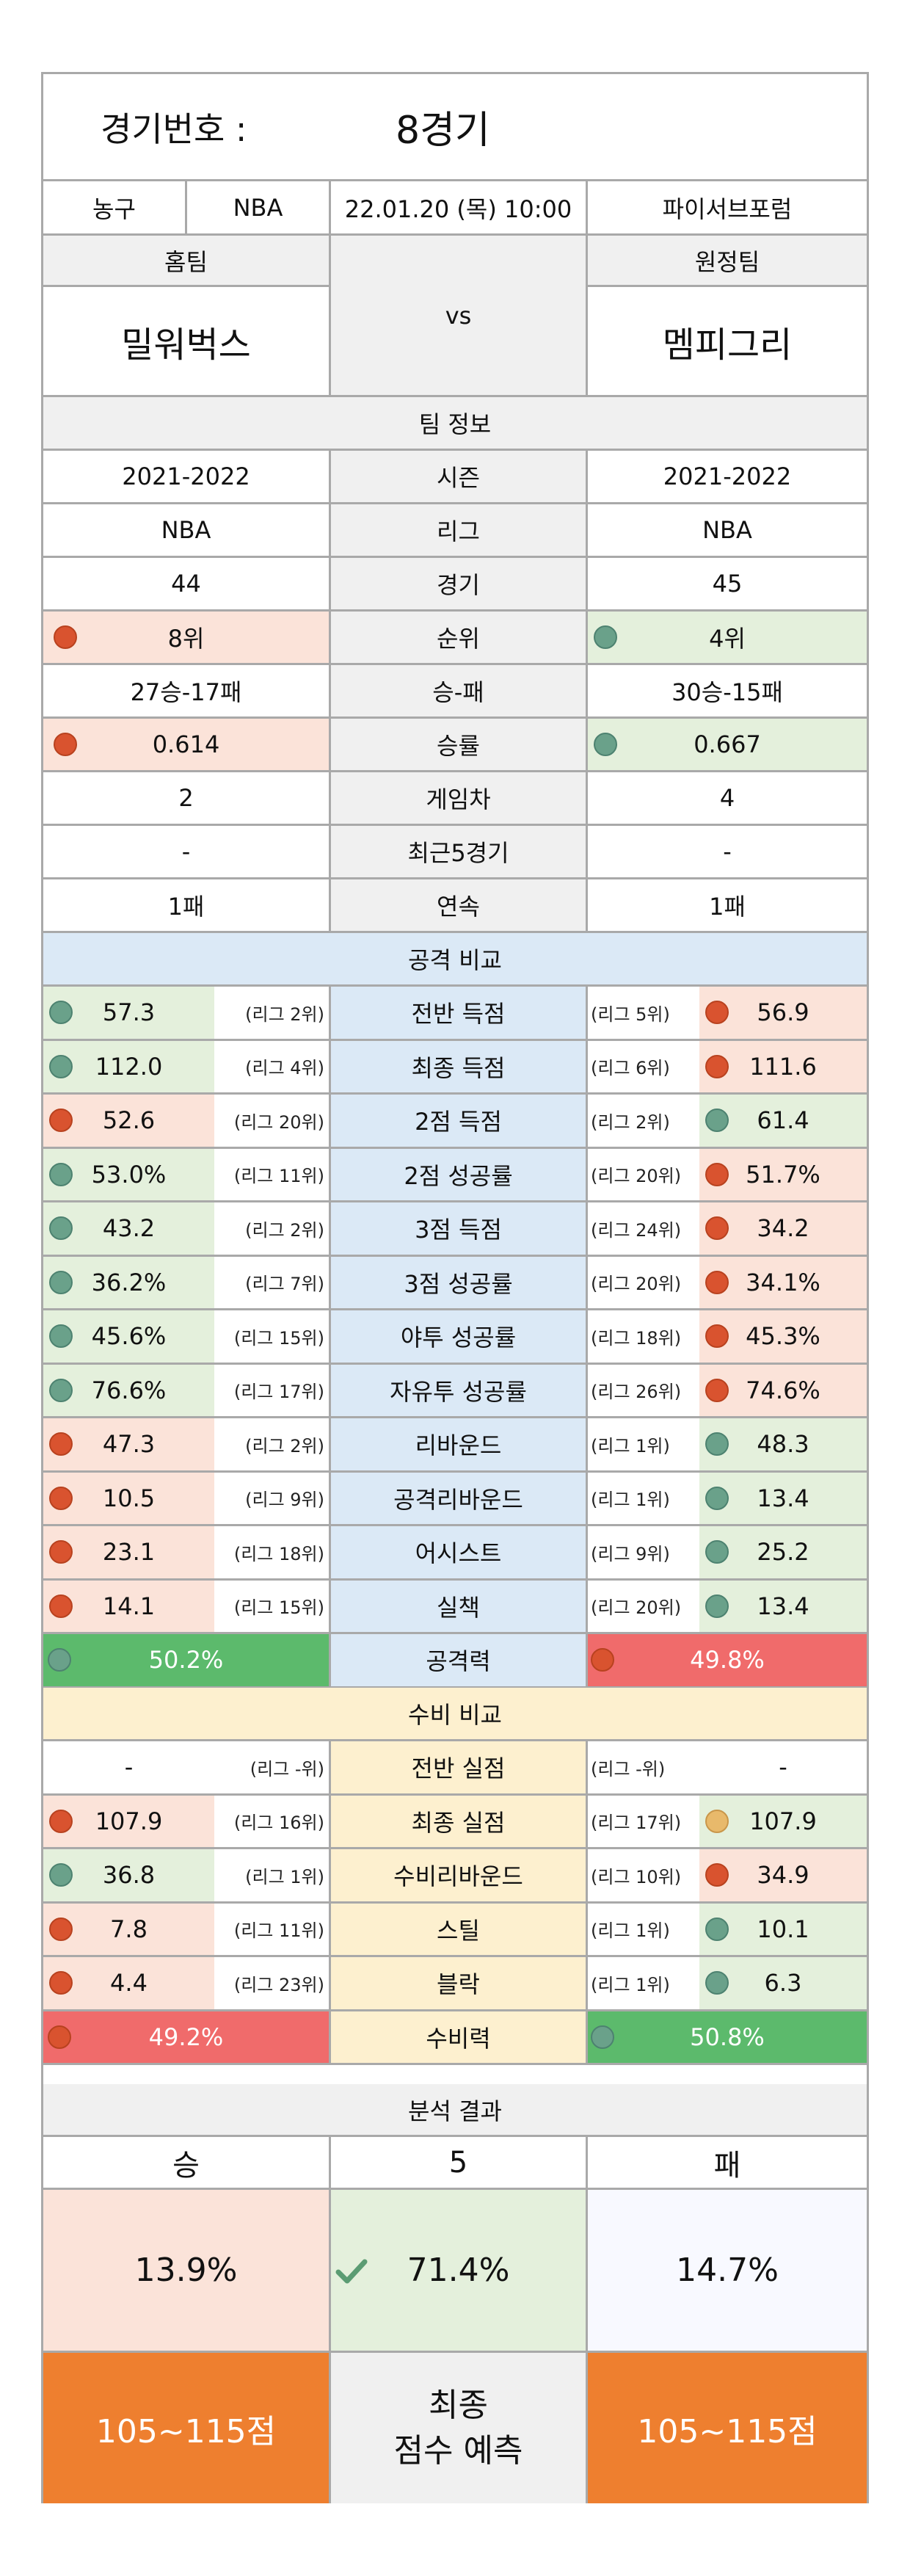  What do you see at coordinates (783, 1066) in the screenshot?
I see `away-value-cell: 111.6` at bounding box center [783, 1066].